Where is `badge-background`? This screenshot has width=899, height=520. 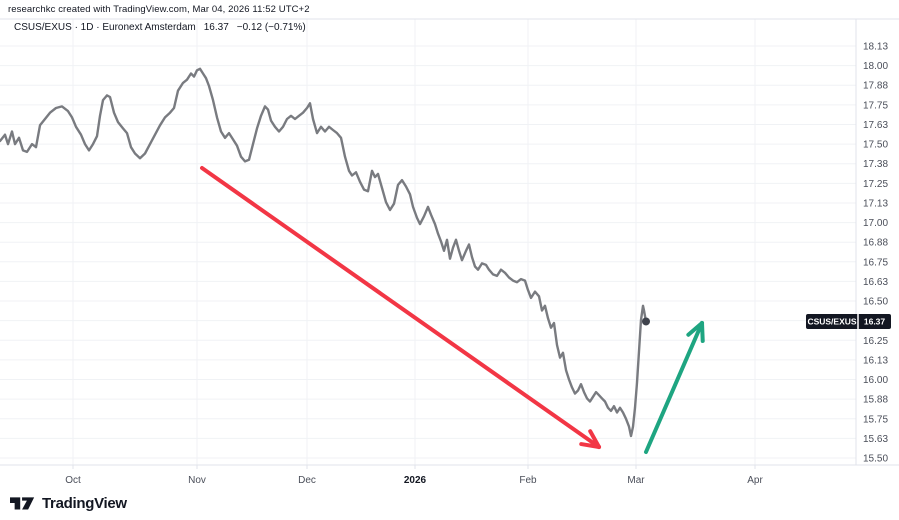 badge-background is located at coordinates (848, 321).